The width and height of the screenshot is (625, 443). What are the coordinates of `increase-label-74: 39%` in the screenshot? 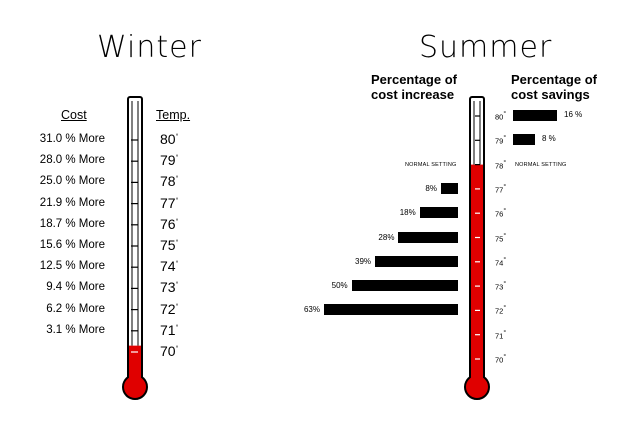 It's located at (363, 261).